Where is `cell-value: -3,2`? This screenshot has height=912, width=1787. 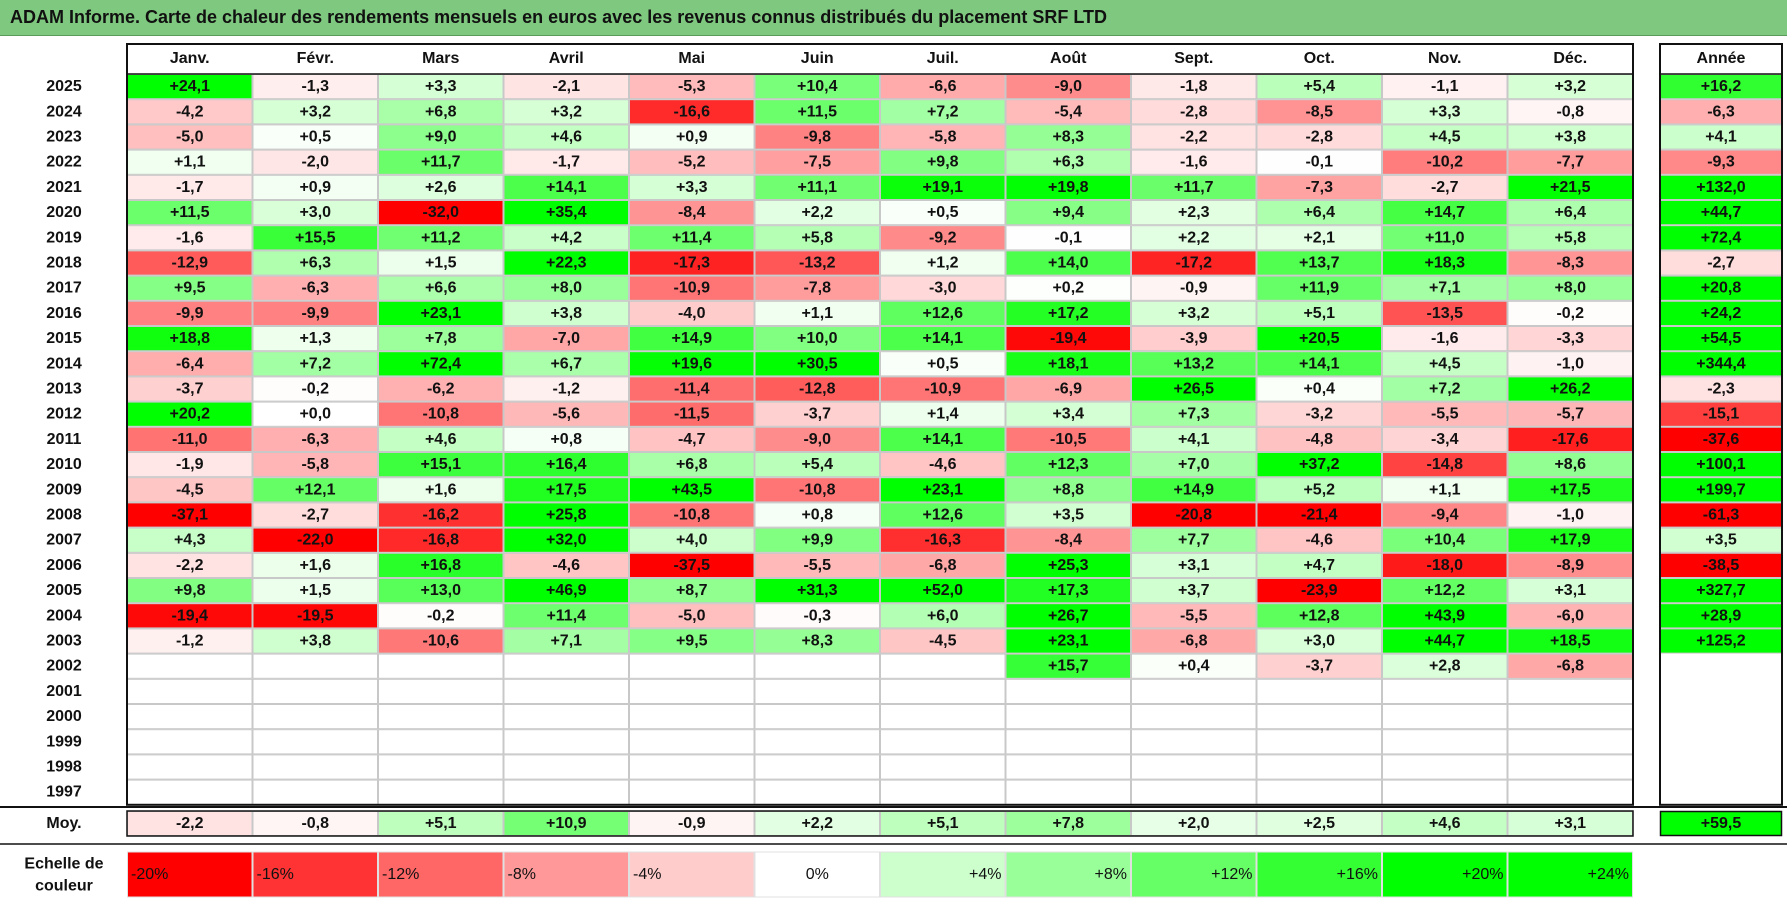 cell-value: -3,2 is located at coordinates (1319, 414).